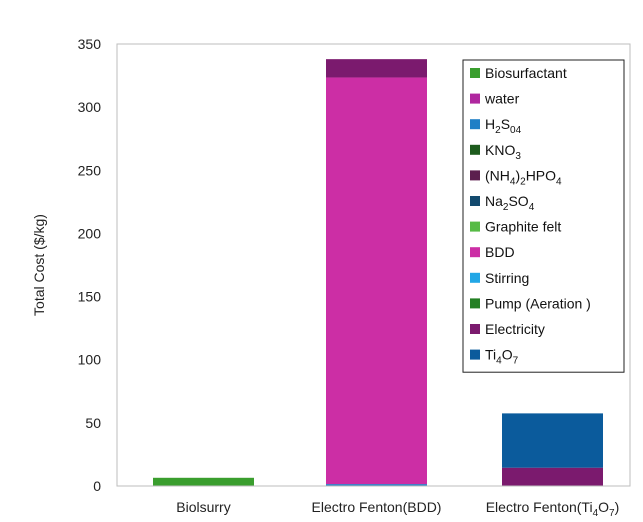  What do you see at coordinates (203, 507) in the screenshot?
I see `x-tick-label: Biolsurry` at bounding box center [203, 507].